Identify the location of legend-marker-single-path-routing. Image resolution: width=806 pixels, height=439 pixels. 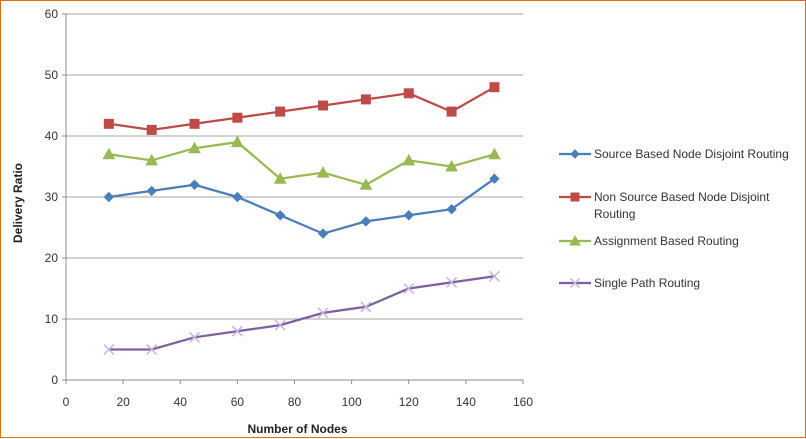
(575, 283).